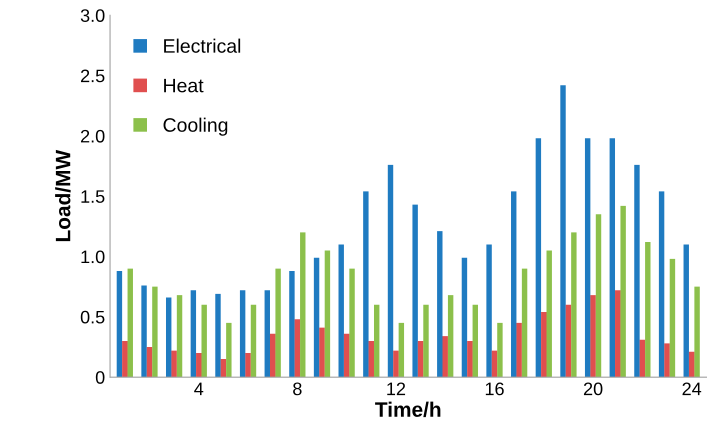 The width and height of the screenshot is (710, 436). I want to click on legend-label: Electrical, so click(202, 45).